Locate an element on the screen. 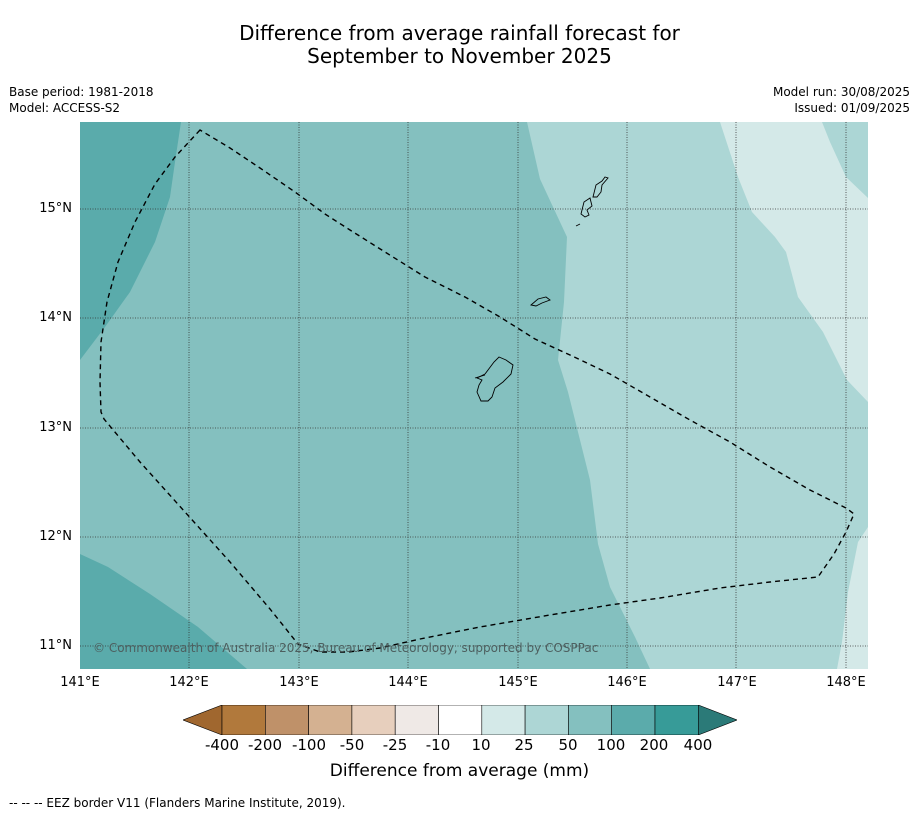 The height and width of the screenshot is (816, 919). colorbar-tick: -100 is located at coordinates (309, 745).